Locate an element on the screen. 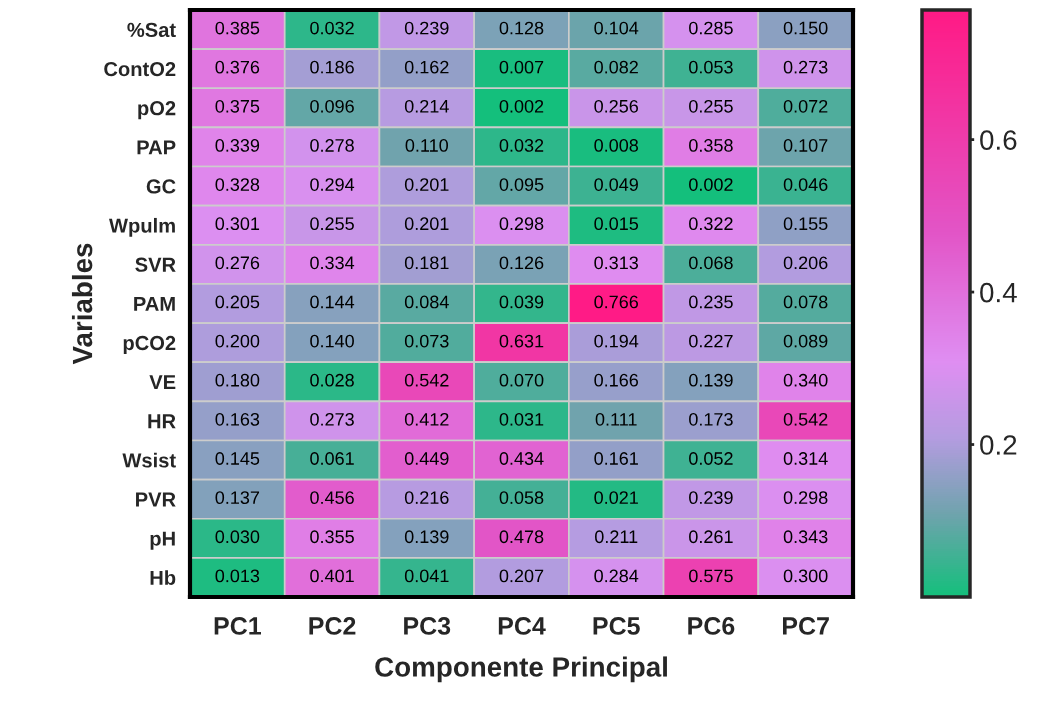 This screenshot has height=708, width=1038. y-tick-label: %Sat is located at coordinates (151, 30).